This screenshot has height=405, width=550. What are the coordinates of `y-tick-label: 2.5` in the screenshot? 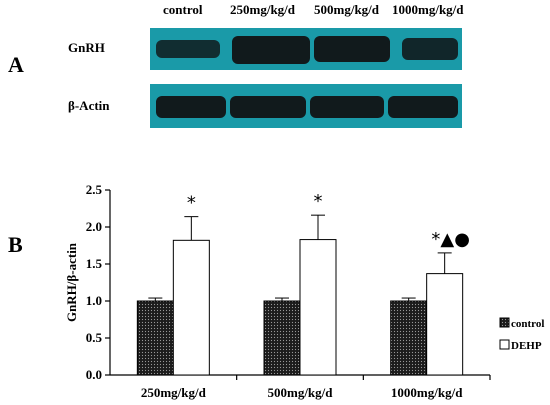 It's located at (94, 189).